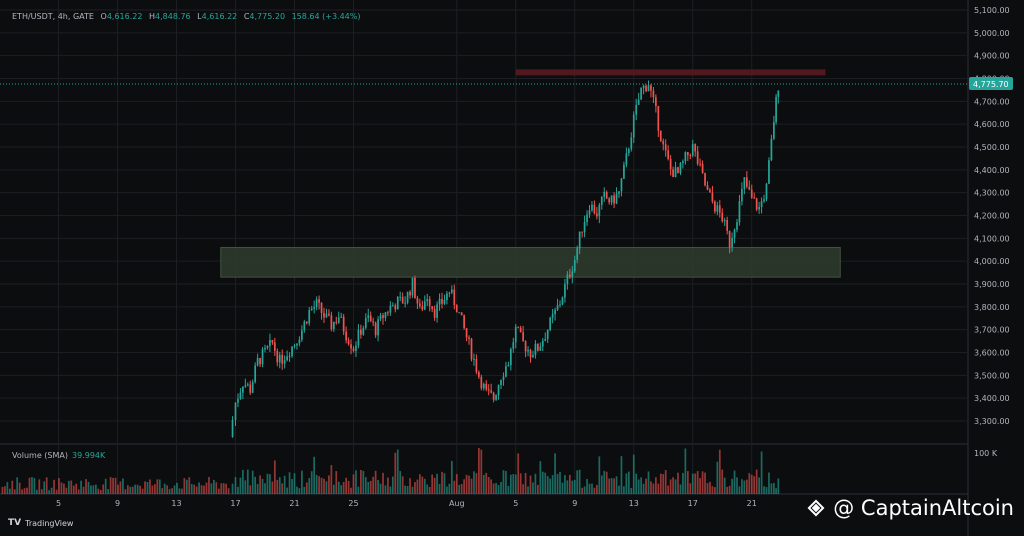  What do you see at coordinates (235, 503) in the screenshot?
I see `x-tick-label: 17` at bounding box center [235, 503].